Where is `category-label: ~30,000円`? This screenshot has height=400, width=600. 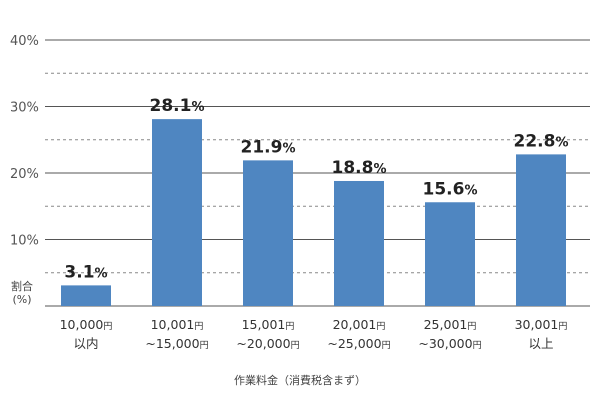 category-label: ~30,000円 is located at coordinates (449, 343).